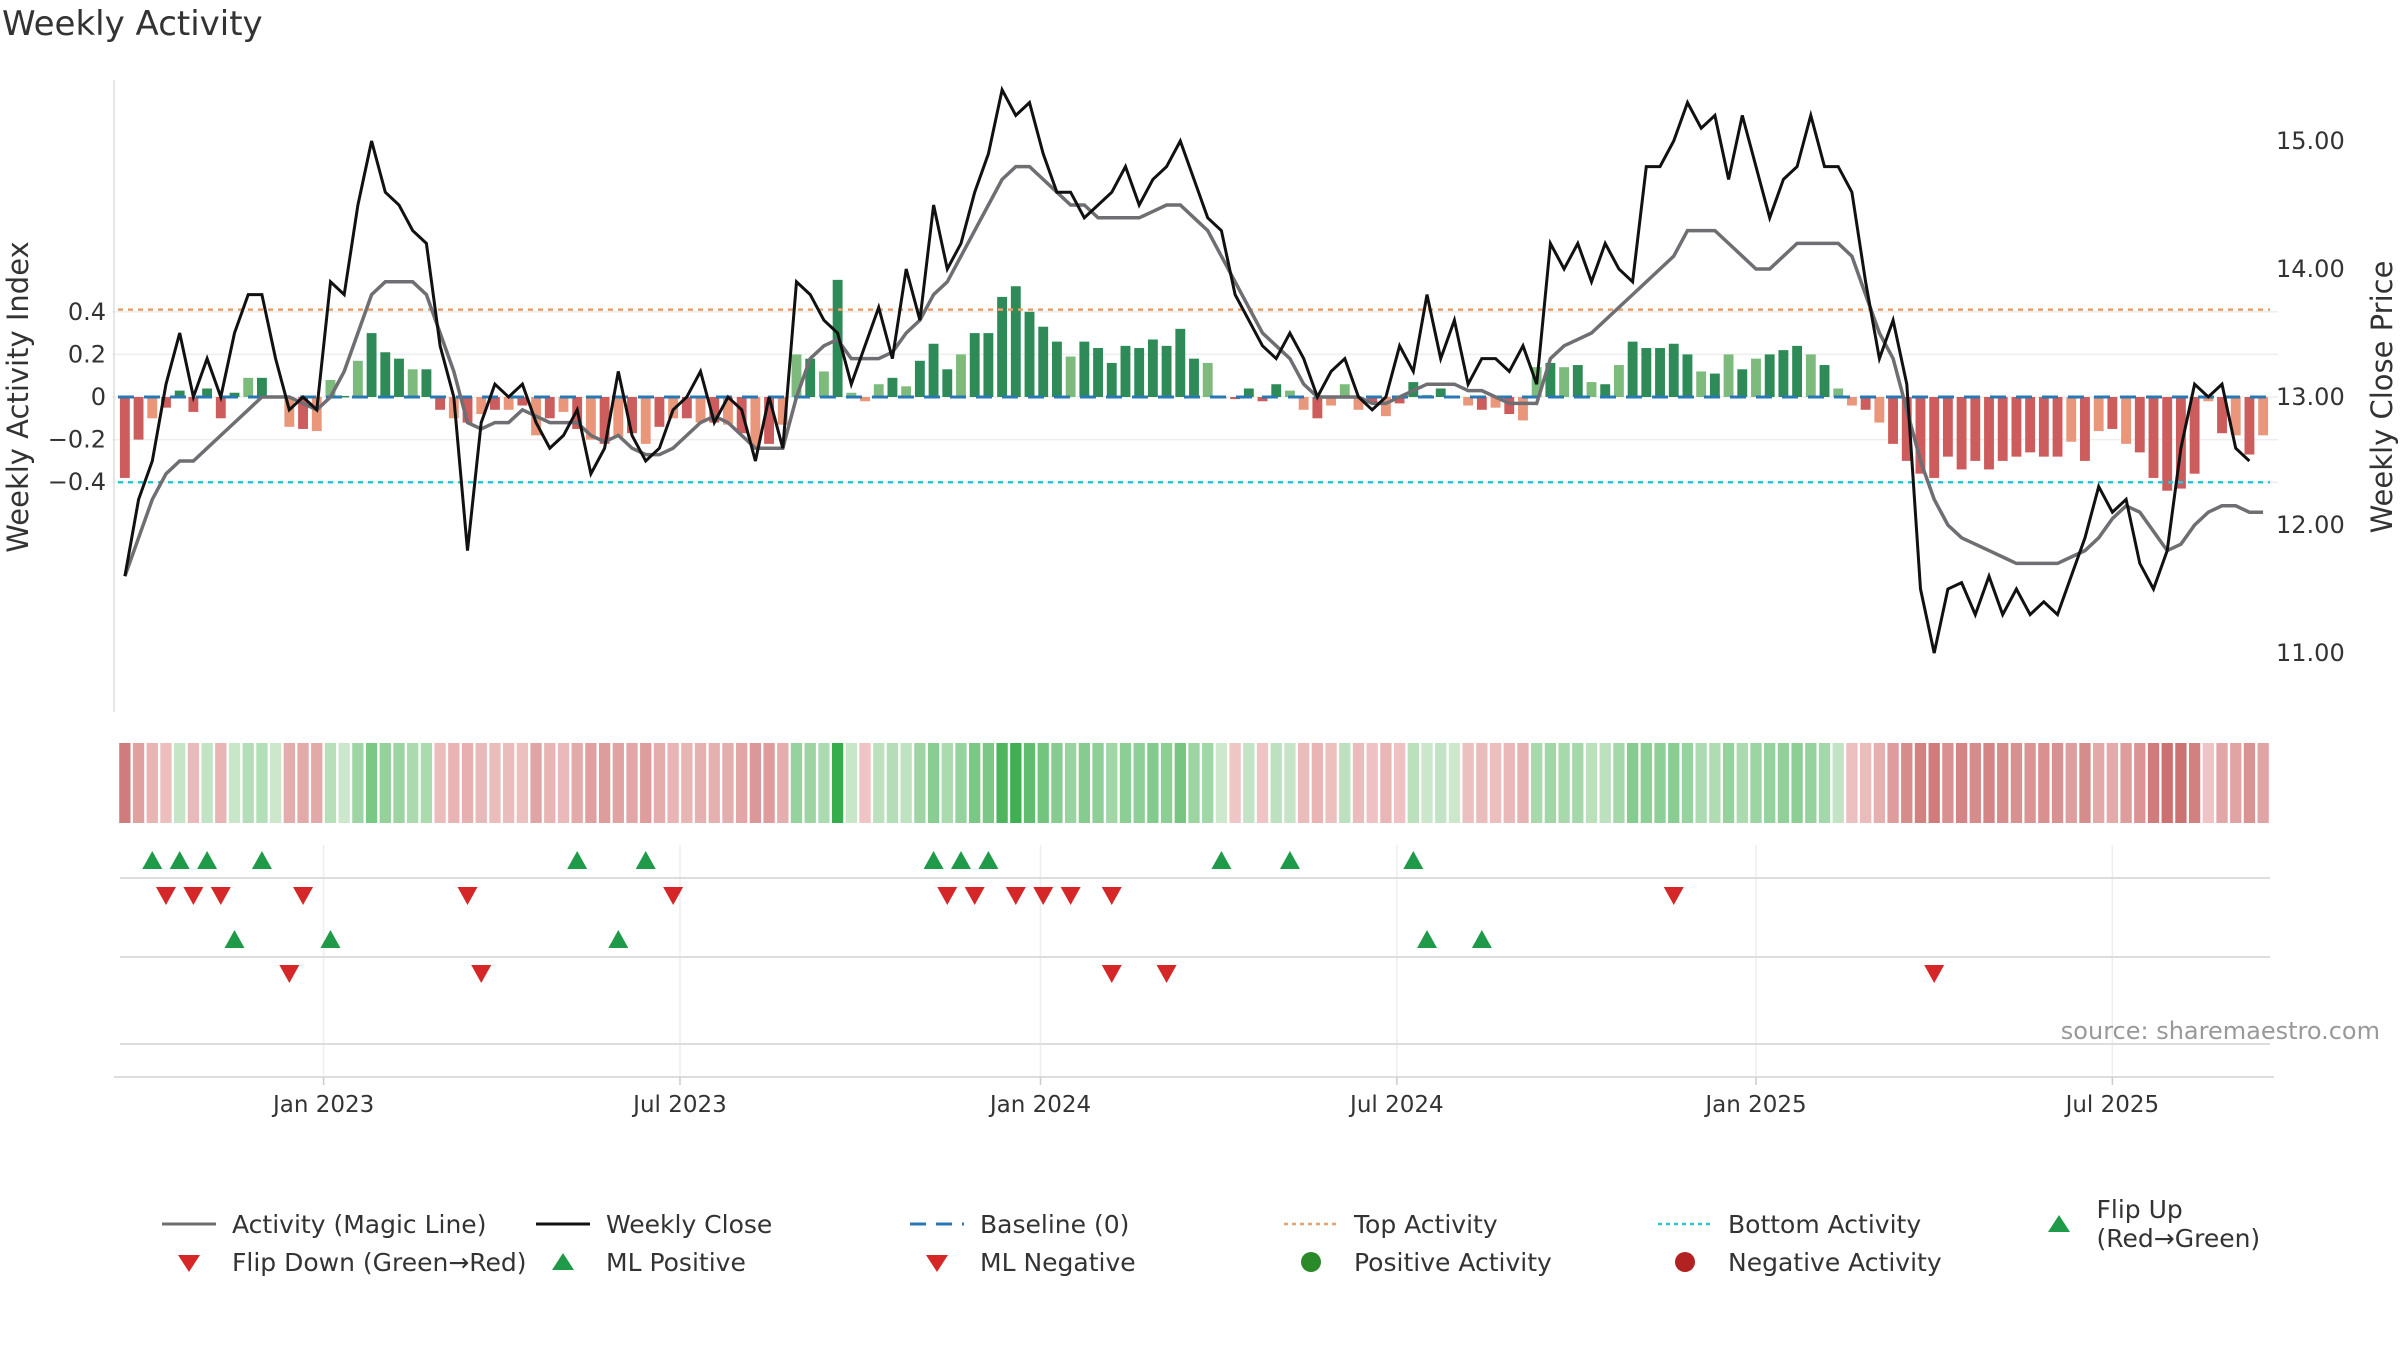  Describe the element at coordinates (1843, 1224) in the screenshot. I see `legend-item: Bottom Activity` at that location.